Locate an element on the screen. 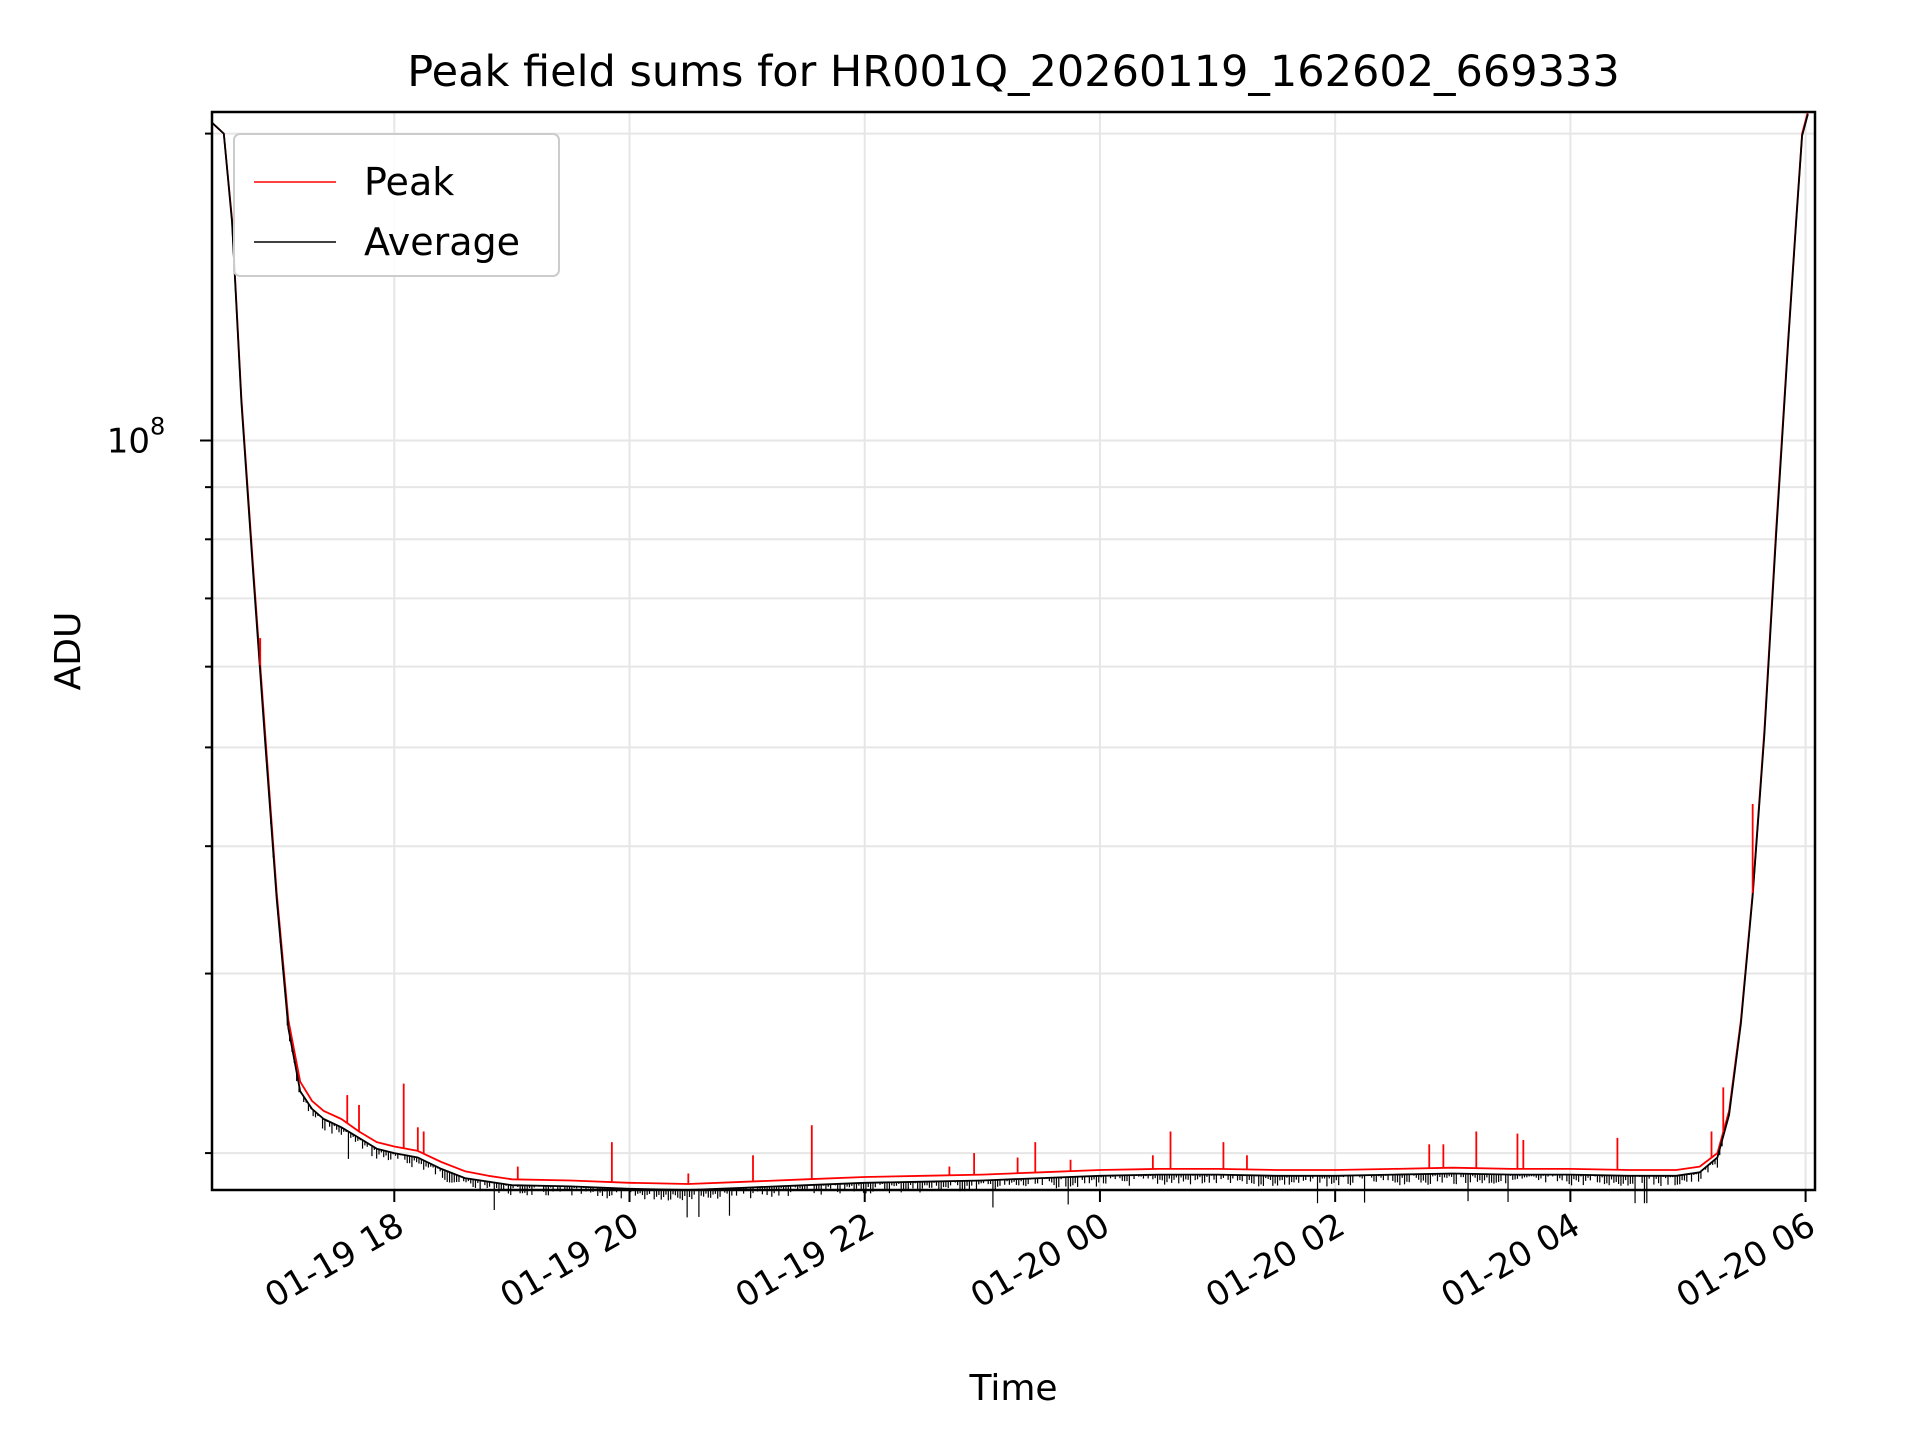 The height and width of the screenshot is (1440, 1920). x-axis-label: Time is located at coordinates (1012, 1388).